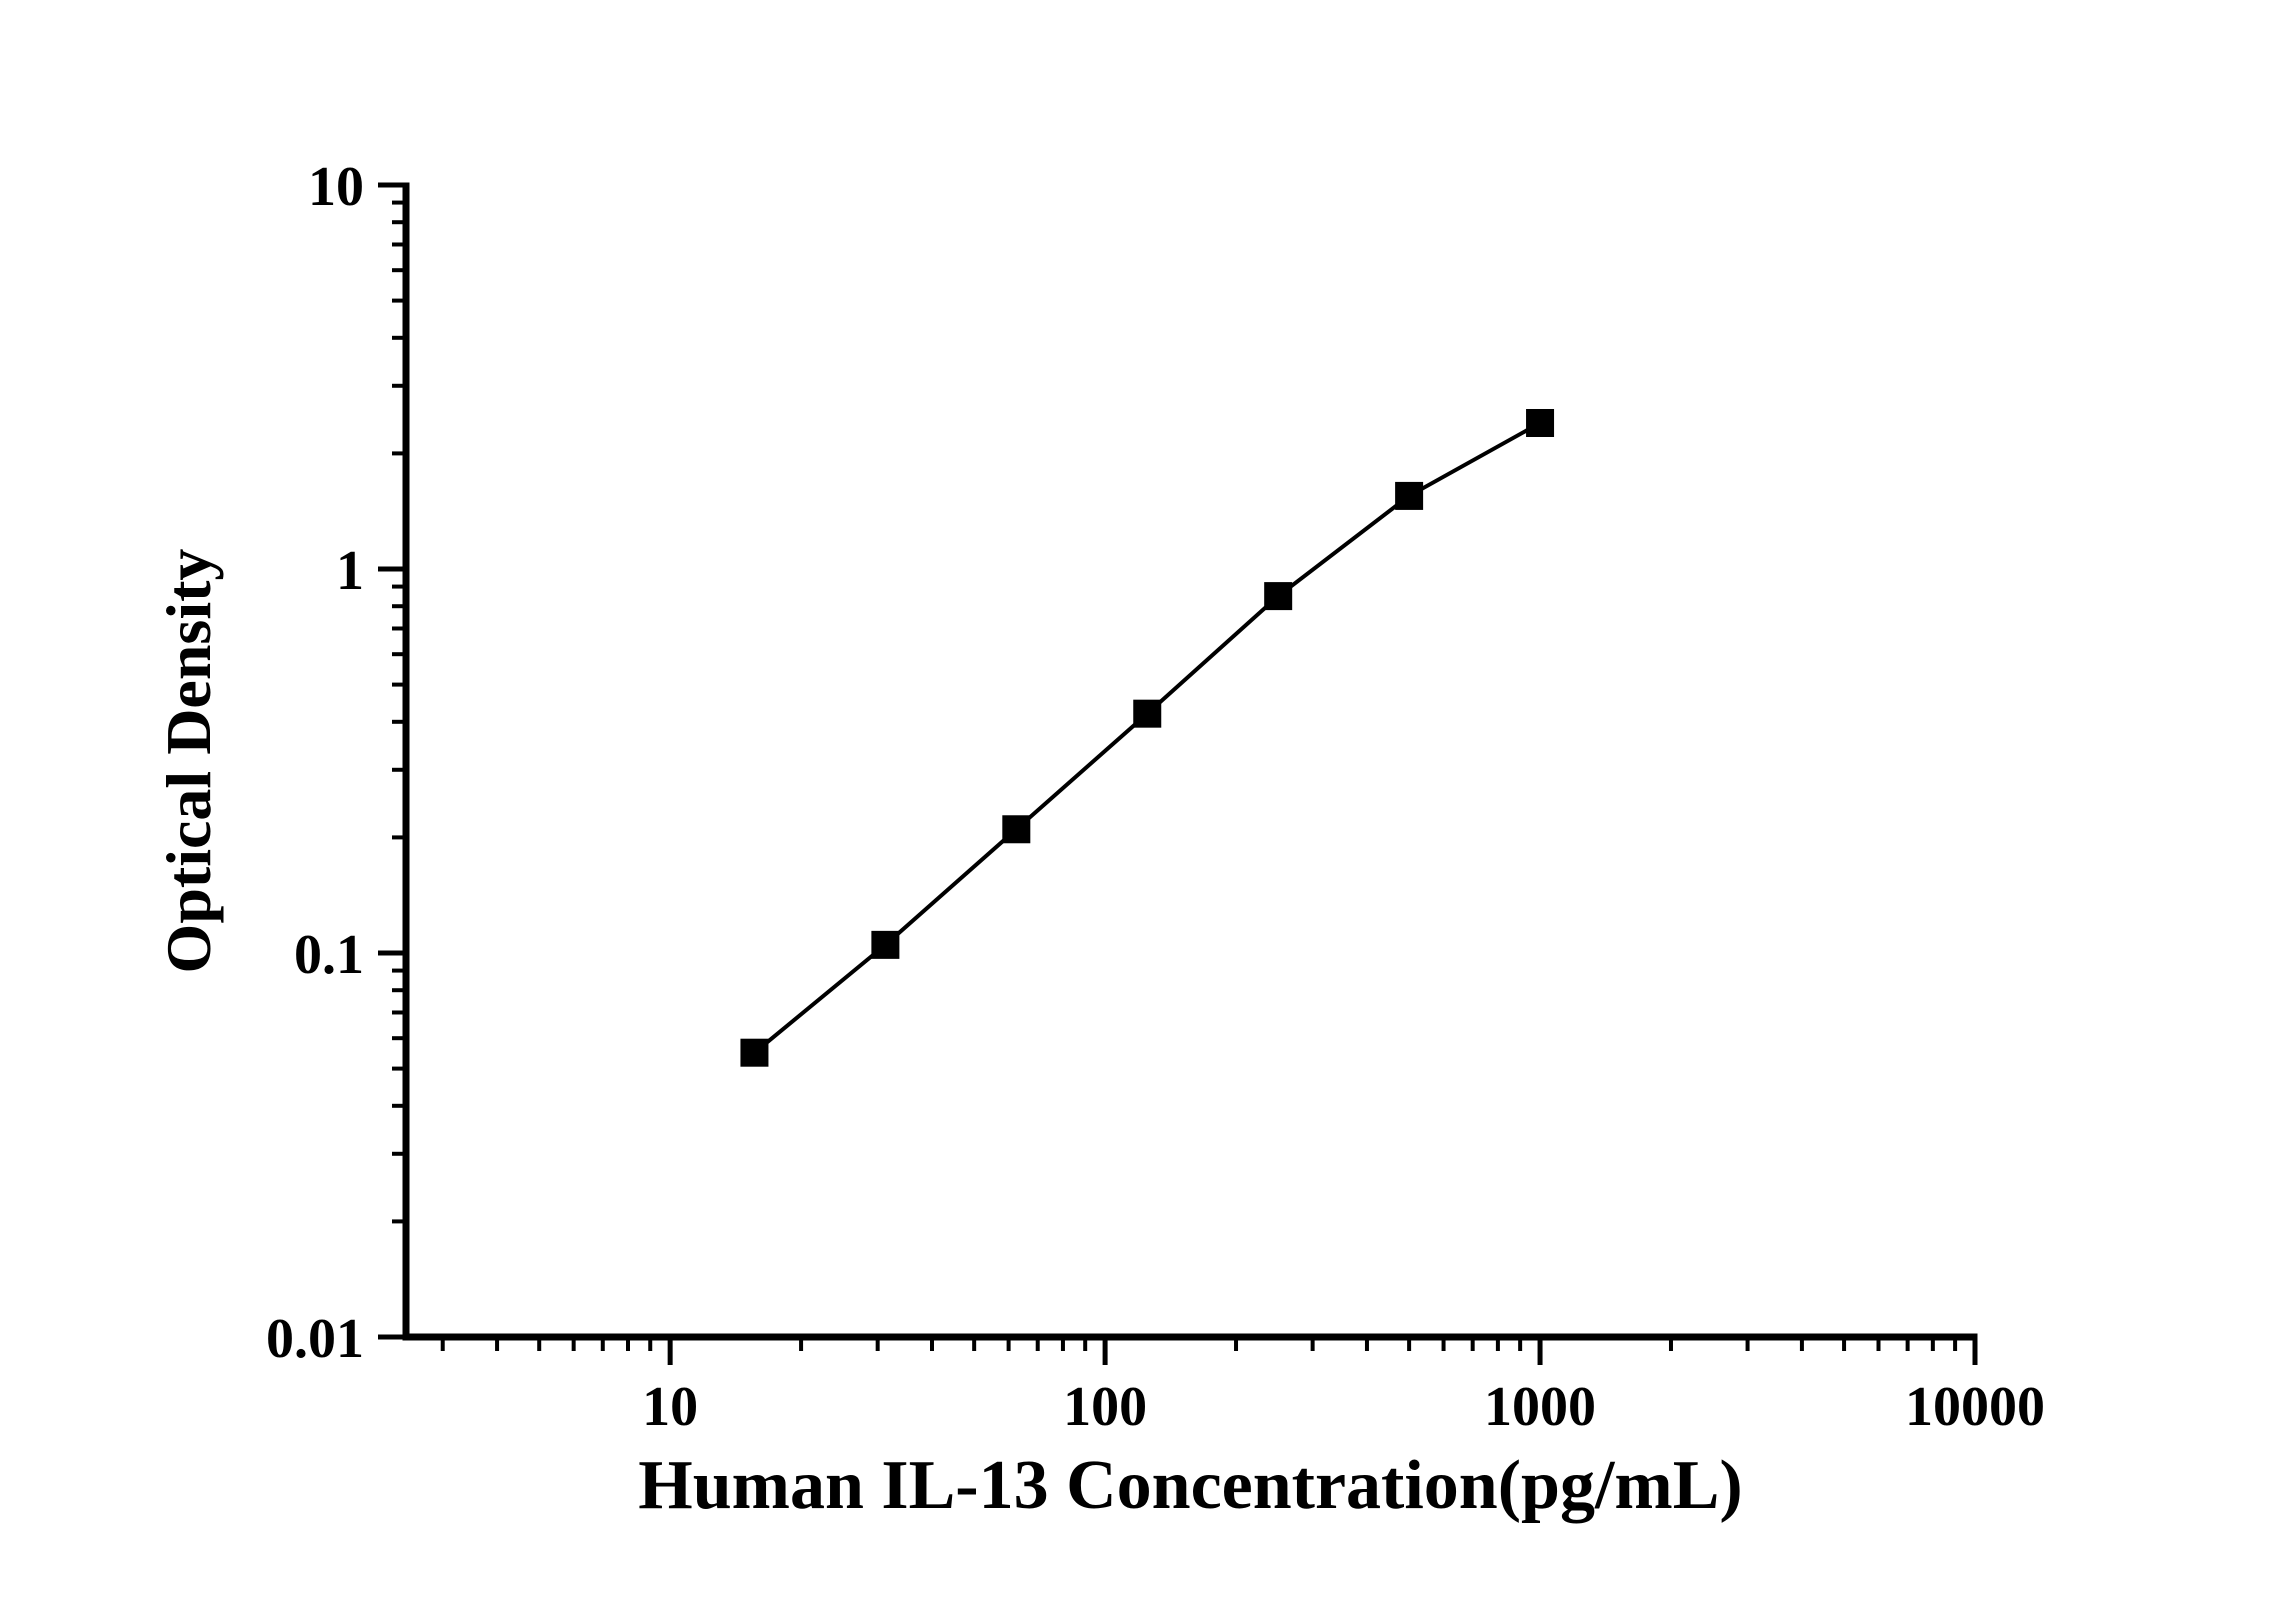  What do you see at coordinates (315, 763) in the screenshot?
I see `y-axis-tick-labels: 0.01 0.1 1 10` at bounding box center [315, 763].